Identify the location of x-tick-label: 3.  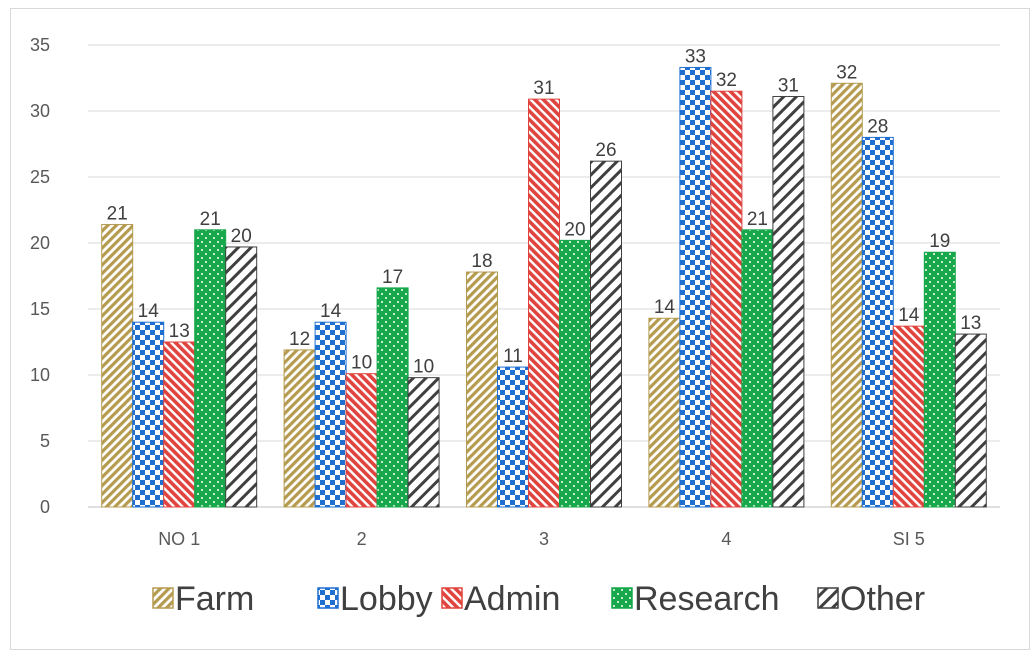
(544, 539).